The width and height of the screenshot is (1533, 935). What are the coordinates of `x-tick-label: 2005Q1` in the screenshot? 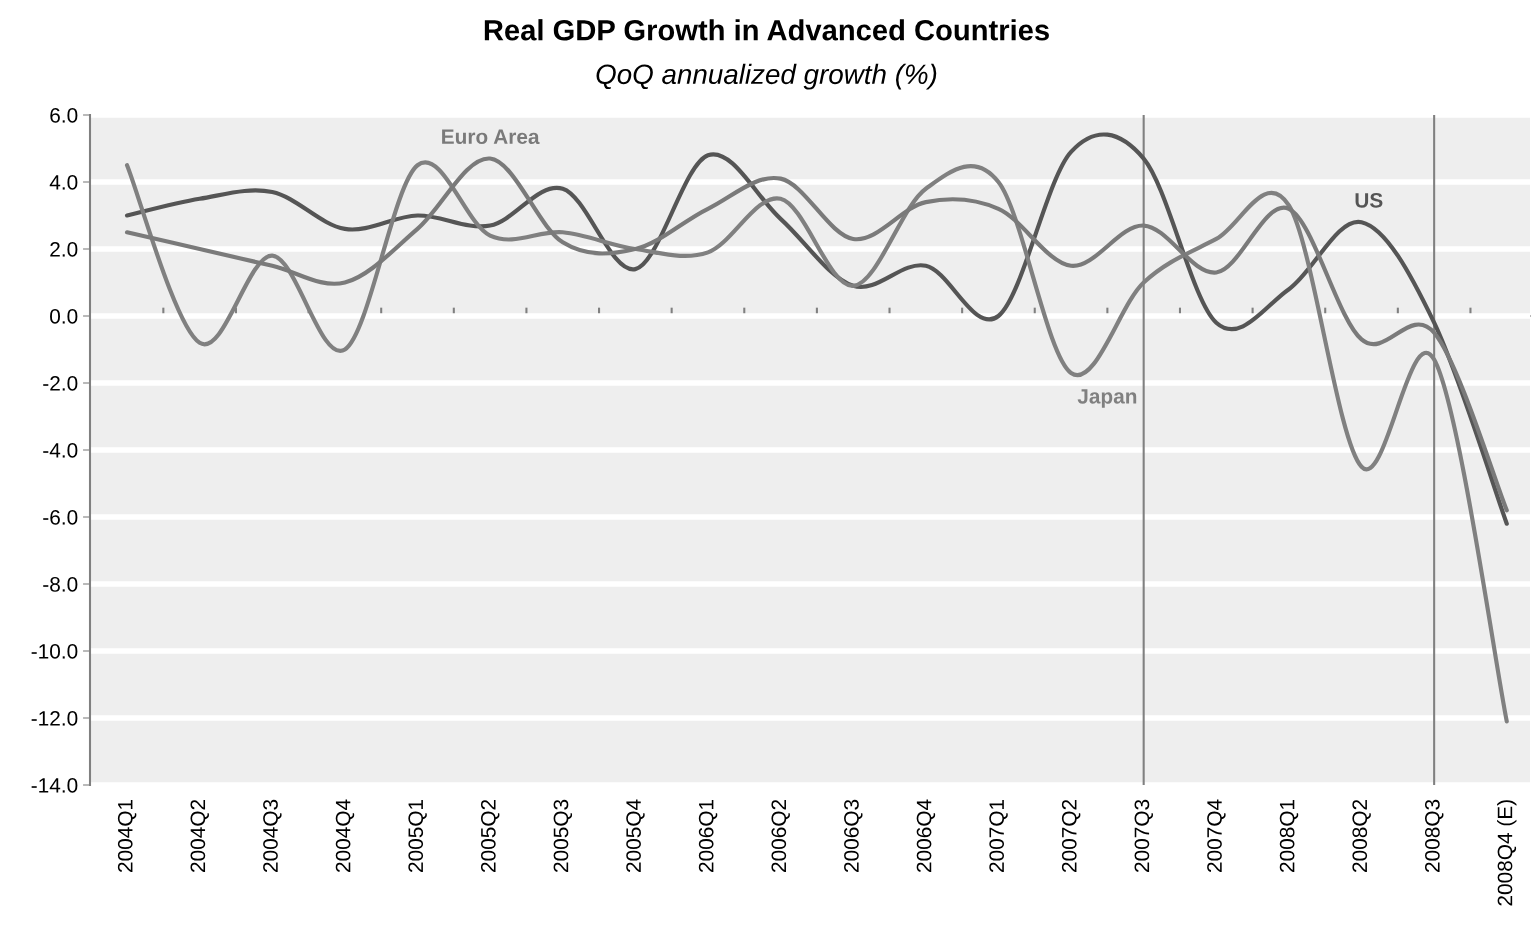 It's located at (417, 835).